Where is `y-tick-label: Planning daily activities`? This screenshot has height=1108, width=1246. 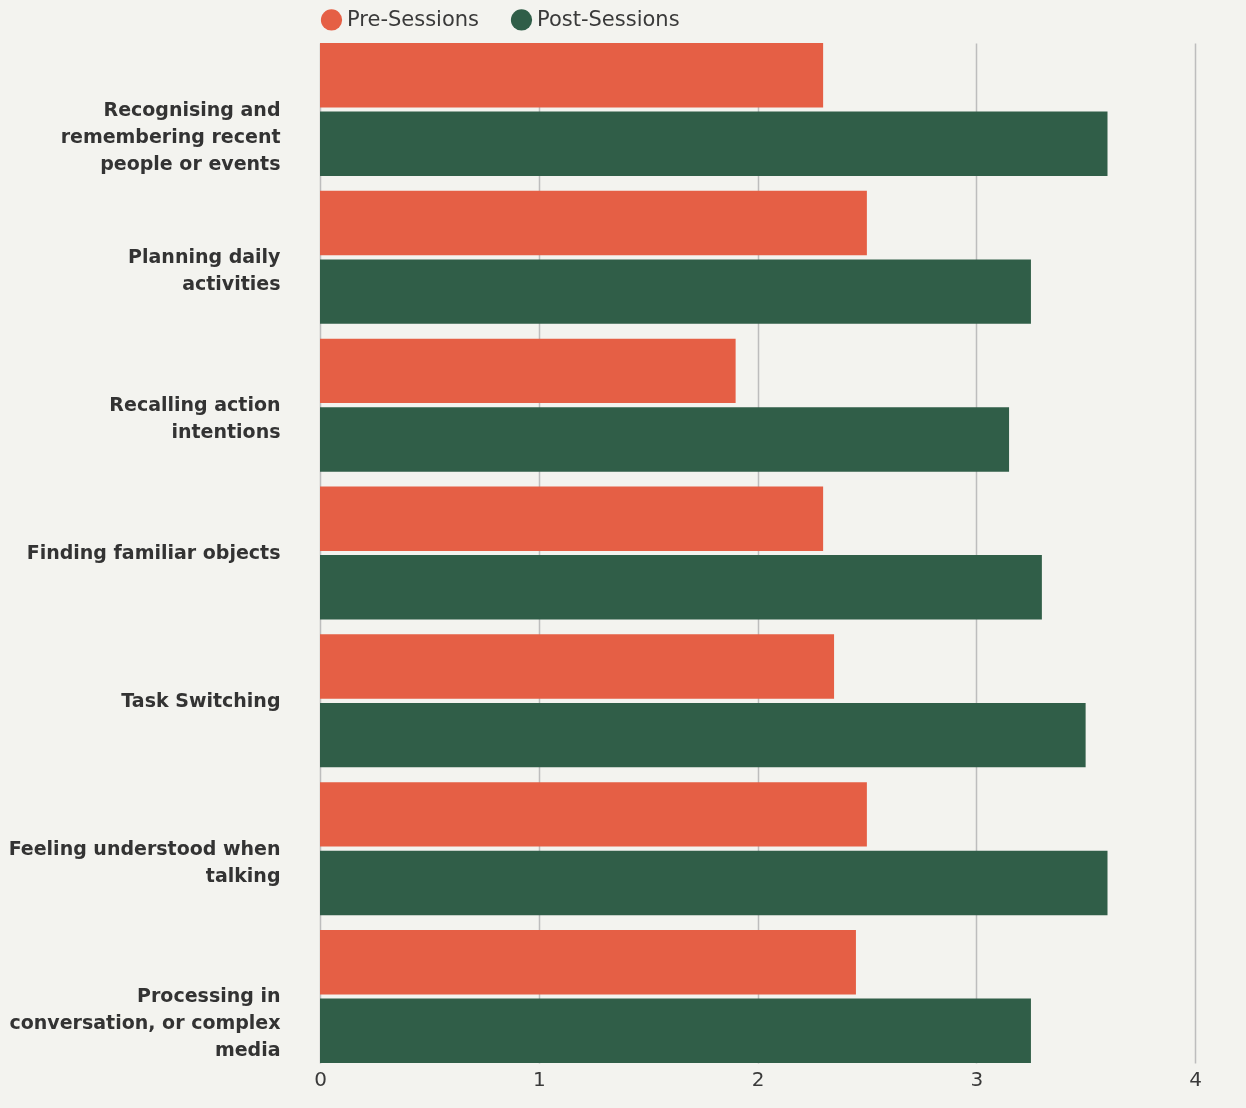 y-tick-label: Planning daily activities is located at coordinates (205, 270).